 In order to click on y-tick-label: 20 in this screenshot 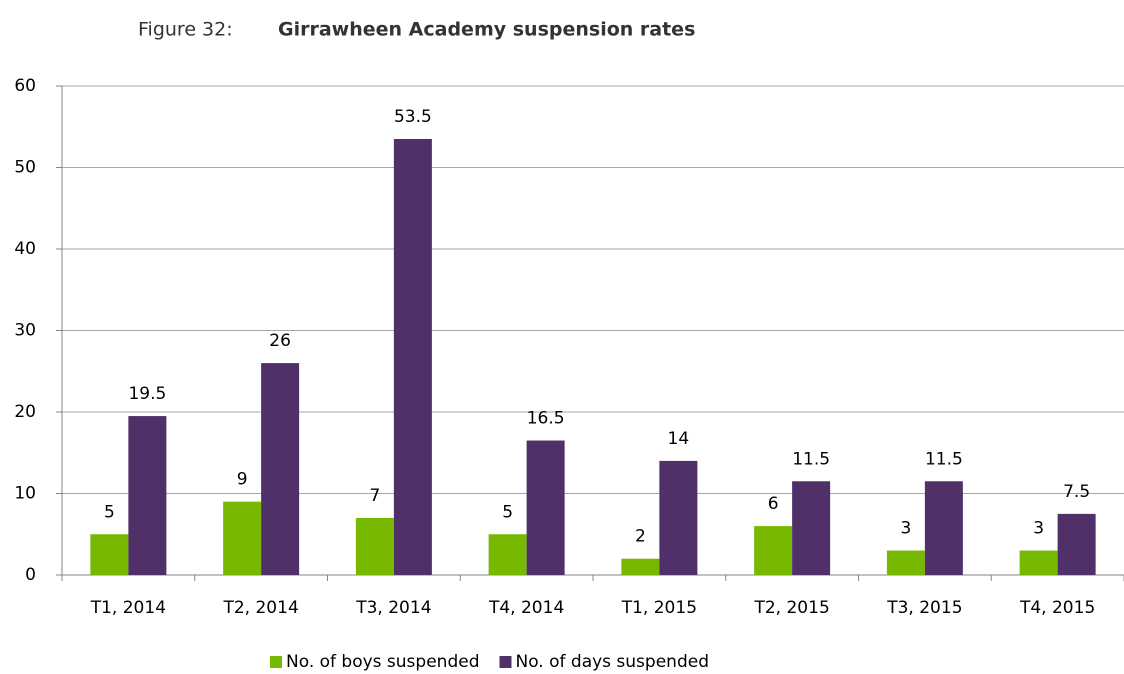, I will do `click(25, 412)`.